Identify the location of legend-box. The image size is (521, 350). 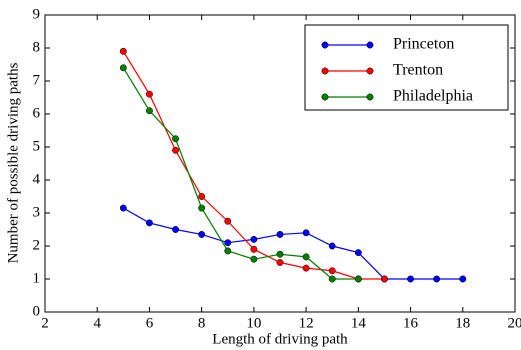
(406, 67).